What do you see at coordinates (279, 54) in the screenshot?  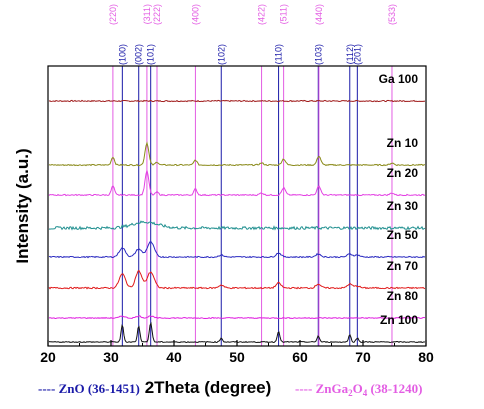 I see `reference-label-zno-4: (110)` at bounding box center [279, 54].